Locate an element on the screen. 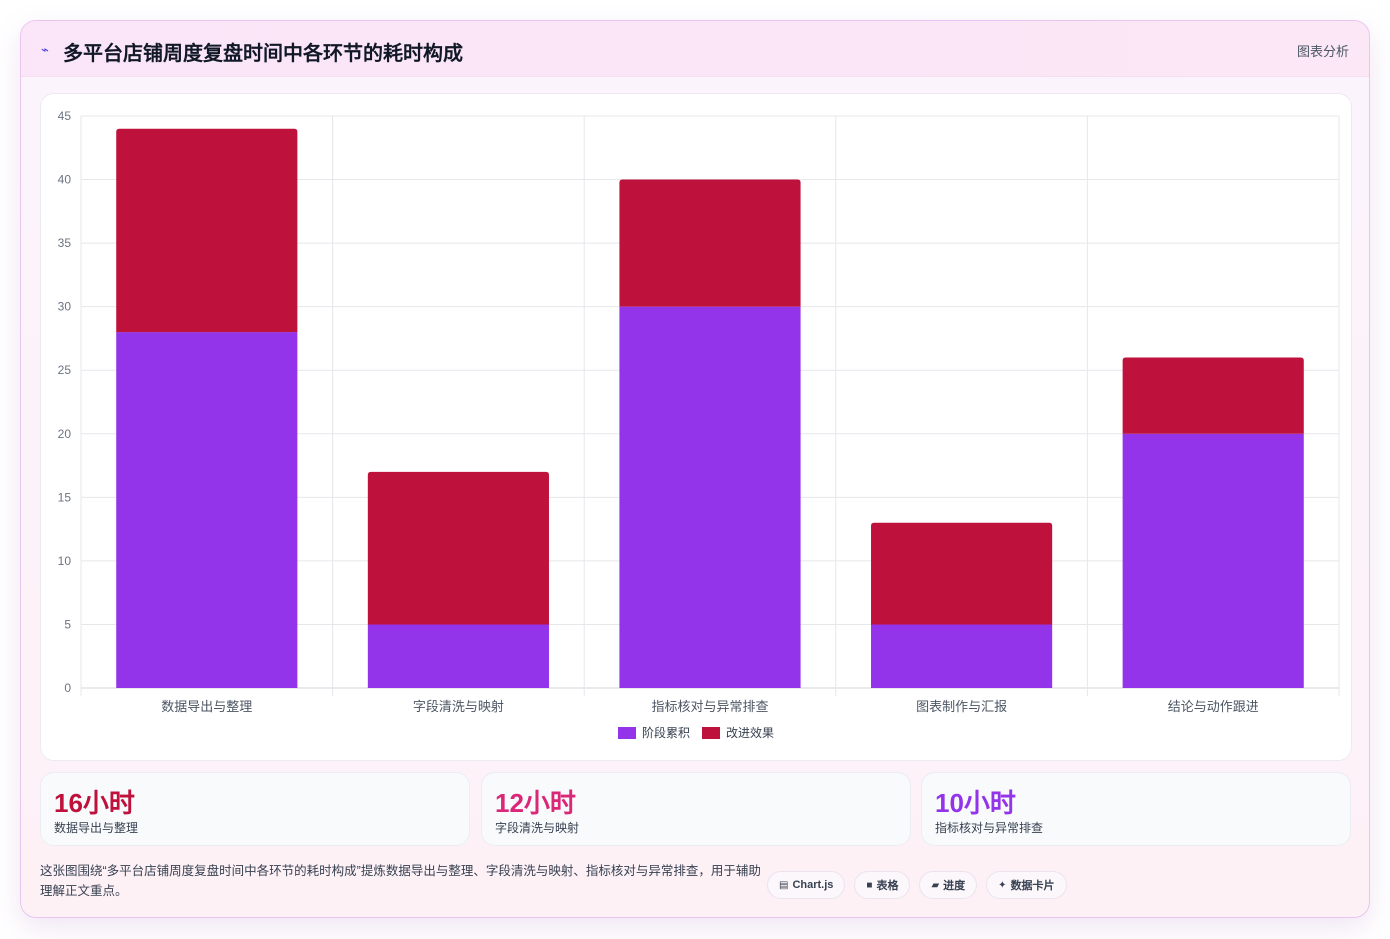 This screenshot has height=939, width=1390. legend-item: 改进效果 is located at coordinates (738, 732).